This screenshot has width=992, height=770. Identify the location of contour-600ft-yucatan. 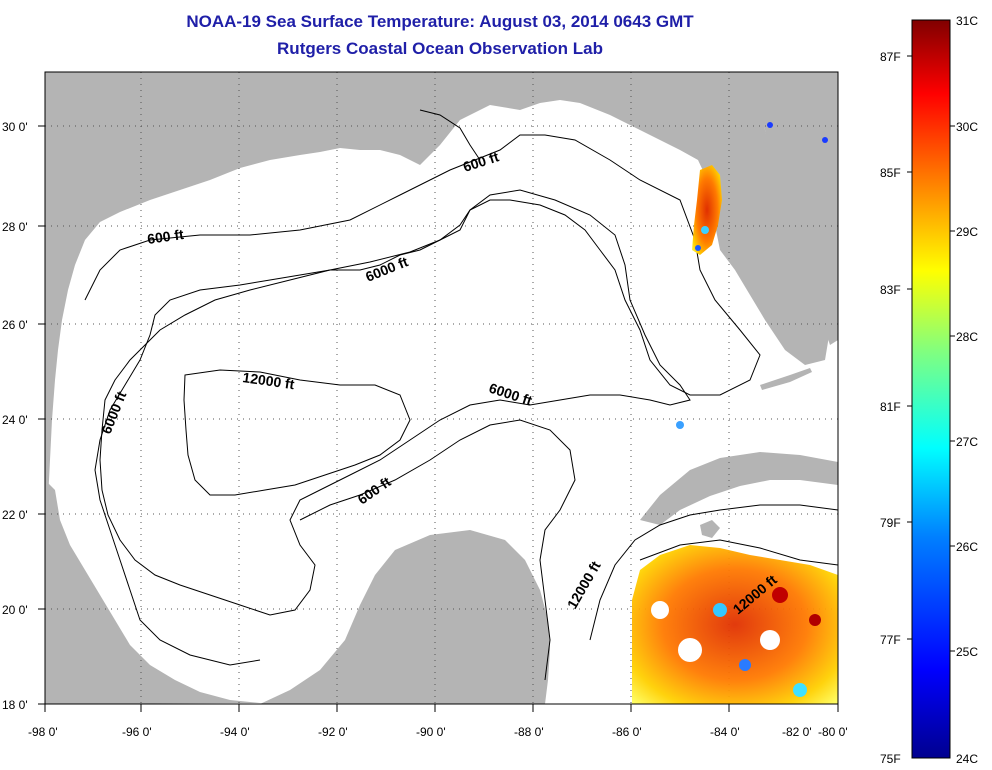
(437, 550).